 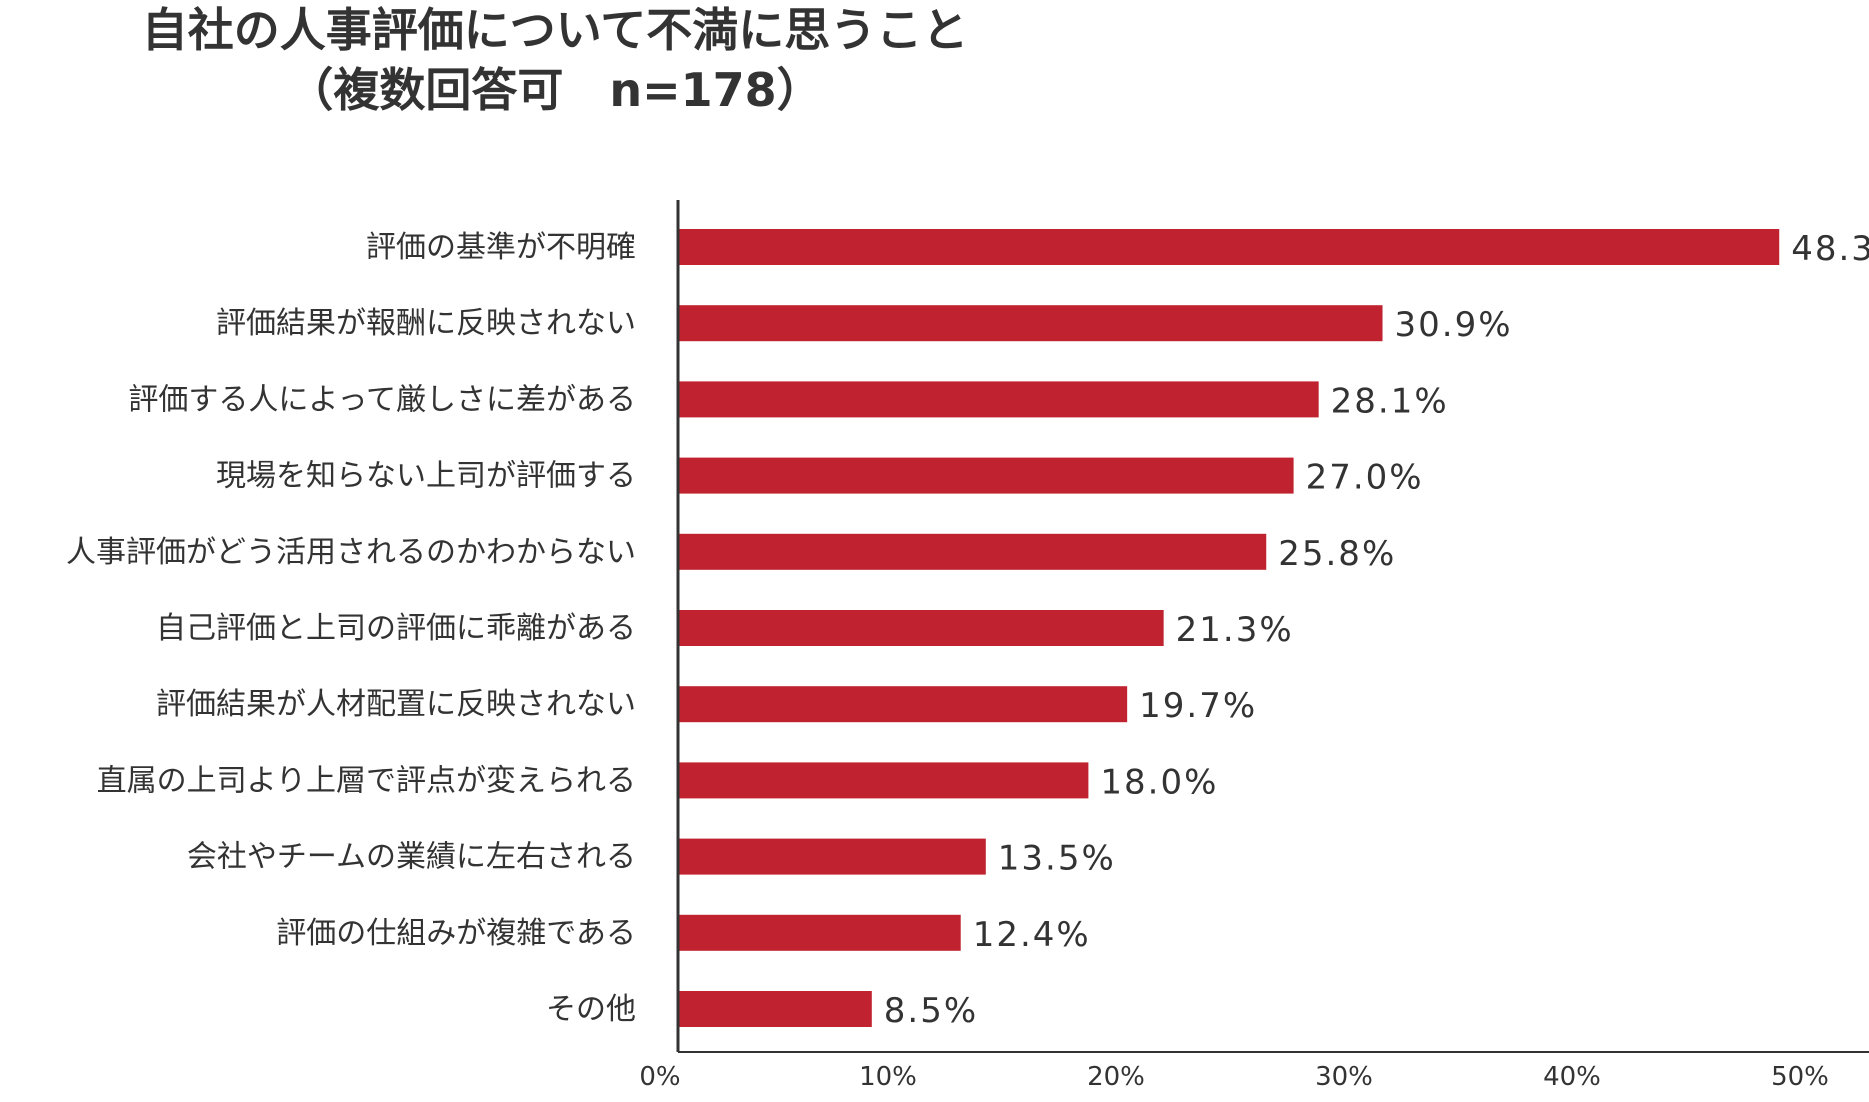 What do you see at coordinates (426, 476) in the screenshot?
I see `category-label: 現場を知らない上司が評価する` at bounding box center [426, 476].